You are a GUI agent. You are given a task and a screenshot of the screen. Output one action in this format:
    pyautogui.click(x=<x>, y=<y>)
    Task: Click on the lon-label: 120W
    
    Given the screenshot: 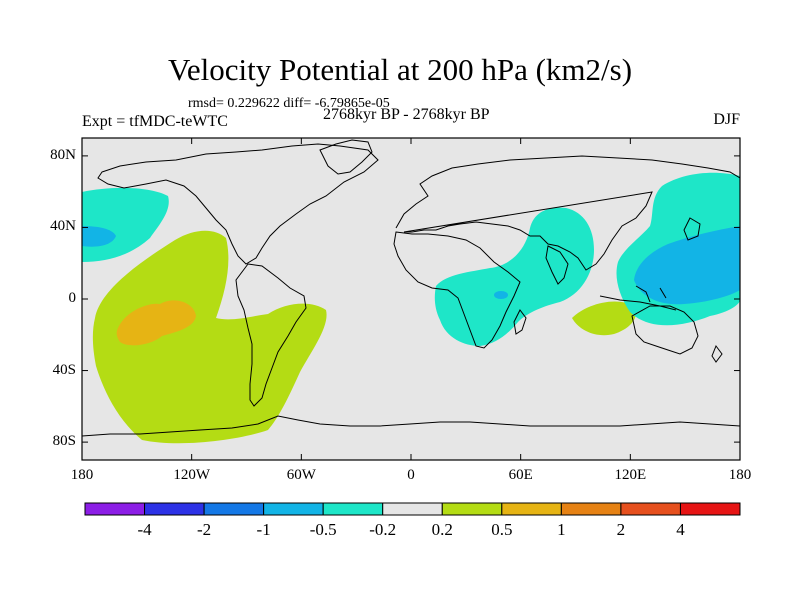 What is the action you would take?
    pyautogui.click(x=191, y=475)
    